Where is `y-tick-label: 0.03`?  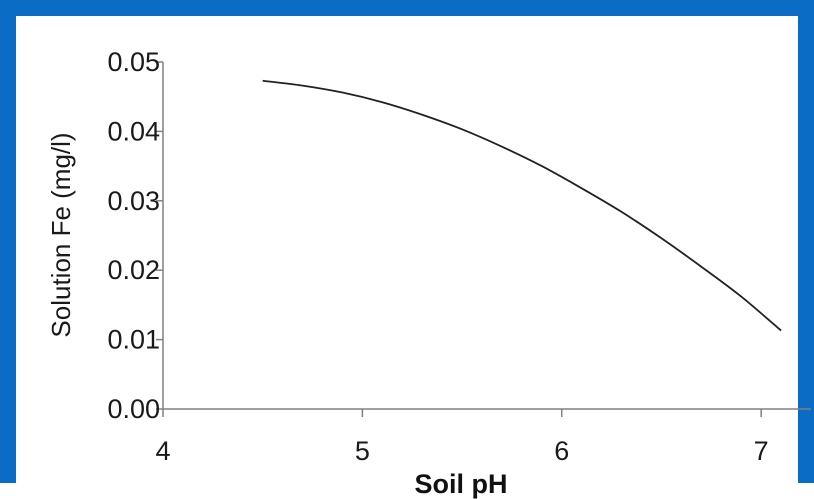 y-tick-label: 0.03 is located at coordinates (133, 201).